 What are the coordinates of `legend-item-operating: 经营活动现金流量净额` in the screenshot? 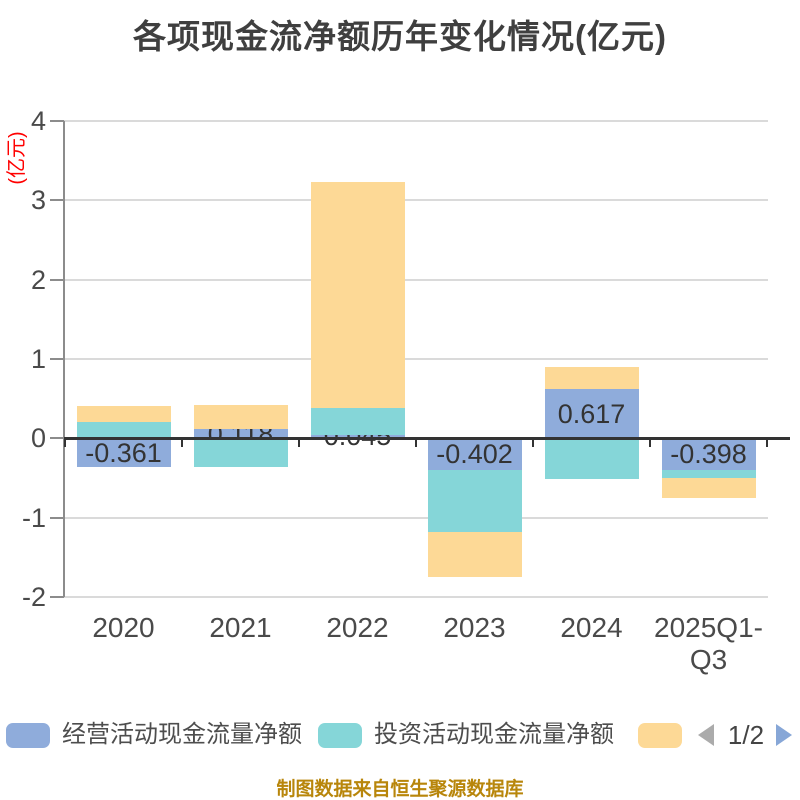 It's located at (154, 735).